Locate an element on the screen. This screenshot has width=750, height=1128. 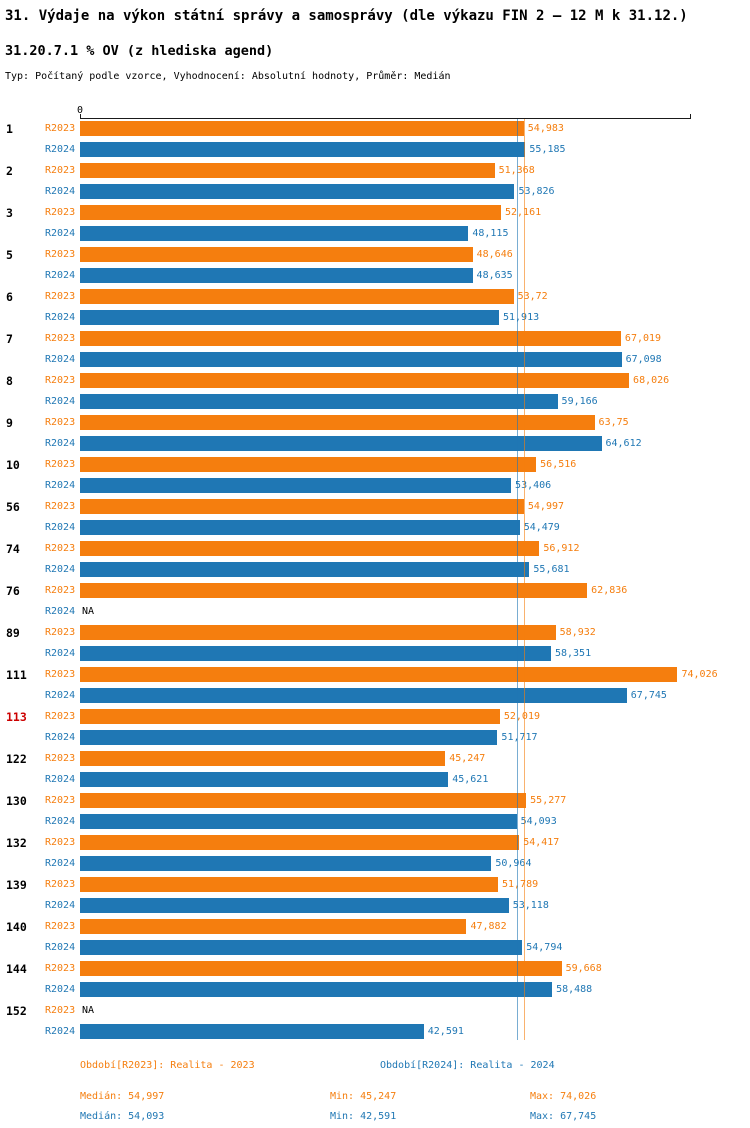
chart-row: 9 R2023 63,75 is located at coordinates (374, 422).